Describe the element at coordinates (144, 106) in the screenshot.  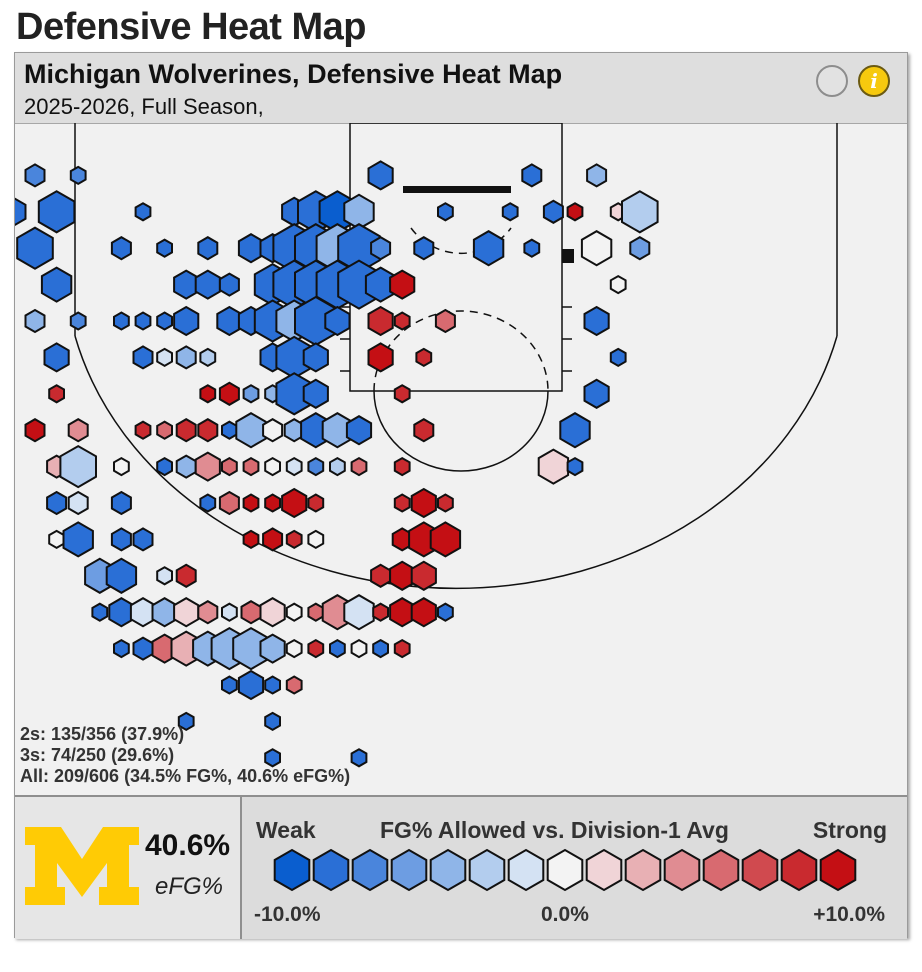
I see `card-subtitle: 2025-2026, Full Season,` at that location.